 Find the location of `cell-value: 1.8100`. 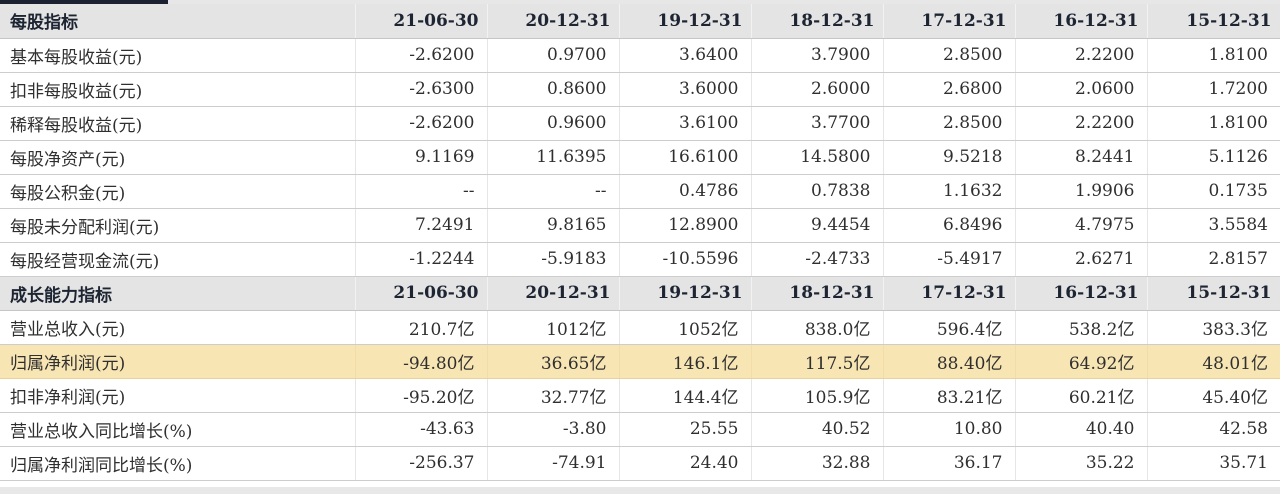

cell-value: 1.8100 is located at coordinates (1213, 55).